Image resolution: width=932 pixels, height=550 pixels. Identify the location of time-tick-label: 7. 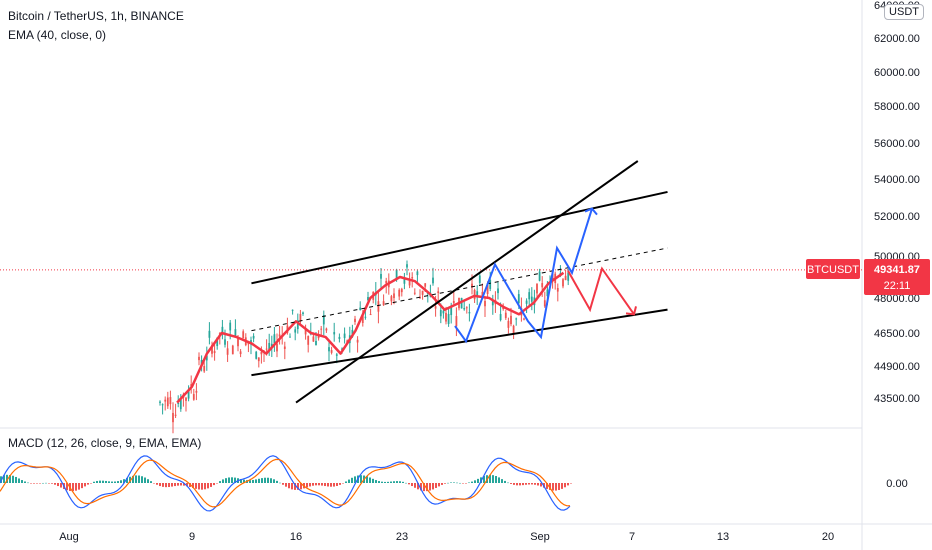
(632, 537).